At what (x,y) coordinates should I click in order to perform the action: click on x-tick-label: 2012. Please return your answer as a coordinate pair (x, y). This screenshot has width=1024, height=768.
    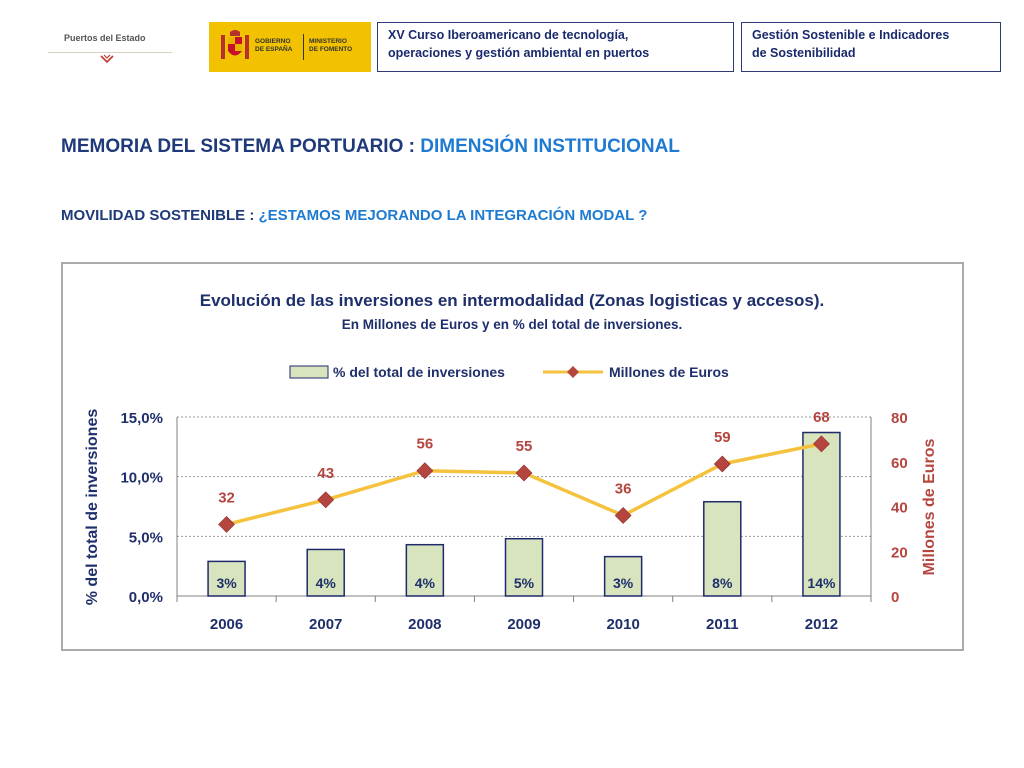
    Looking at the image, I should click on (821, 624).